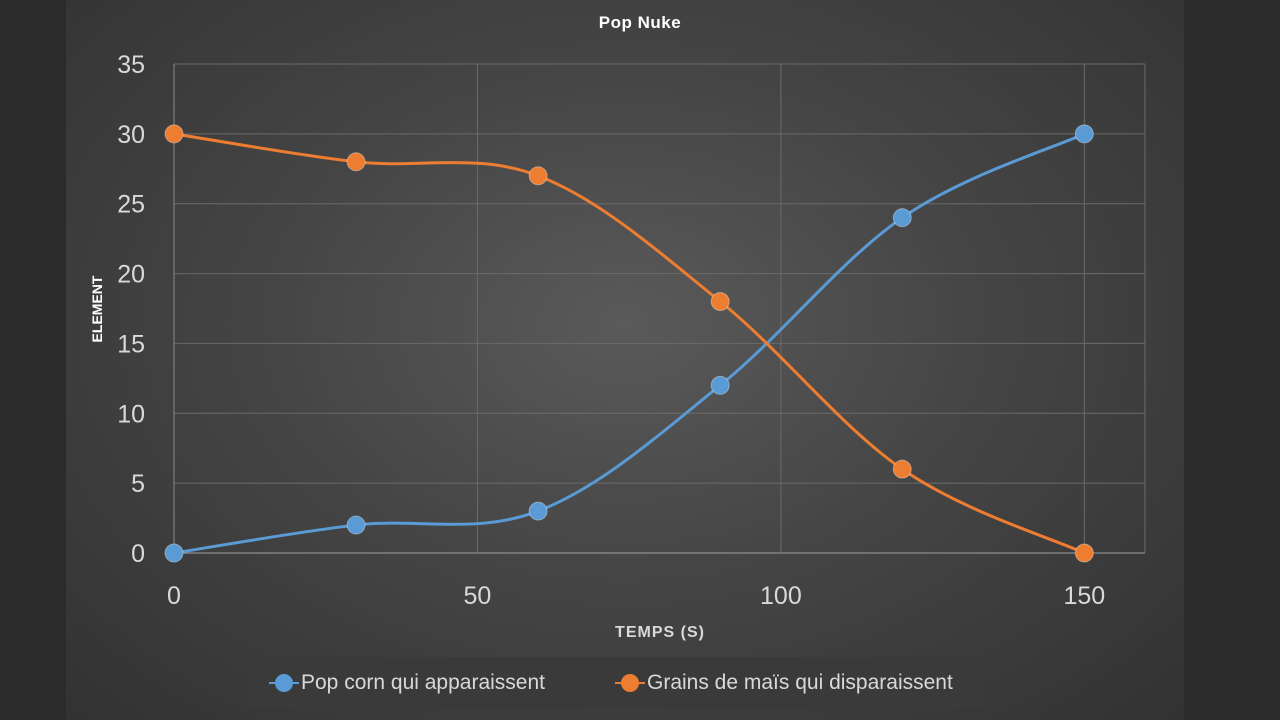  What do you see at coordinates (660, 632) in the screenshot?
I see `x-axis-label: TEMPS (S)` at bounding box center [660, 632].